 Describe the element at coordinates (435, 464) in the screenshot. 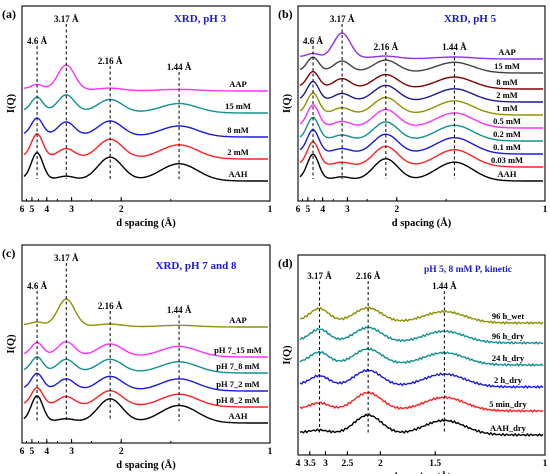

I see `x-tick-label: 1.5` at that location.